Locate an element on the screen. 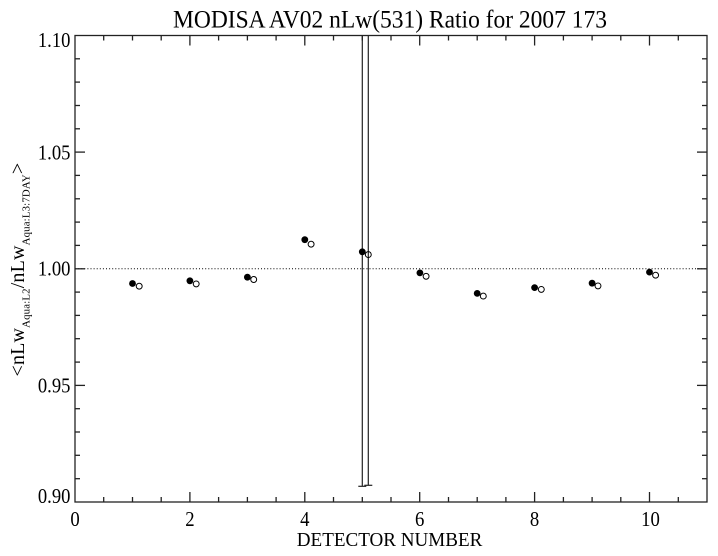 This screenshot has height=556, width=718. svg-text: 8 is located at coordinates (534, 519).